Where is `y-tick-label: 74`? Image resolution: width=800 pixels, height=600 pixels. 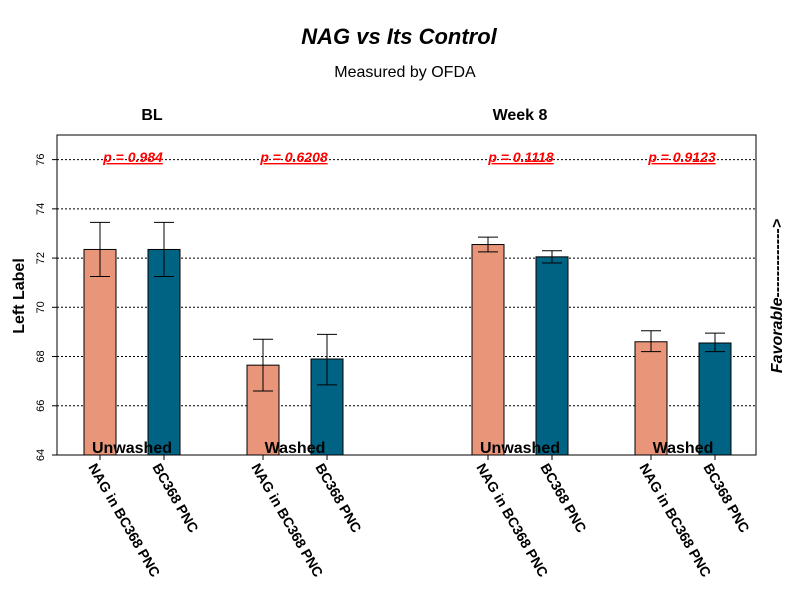 y-tick-label: 74 is located at coordinates (41, 209).